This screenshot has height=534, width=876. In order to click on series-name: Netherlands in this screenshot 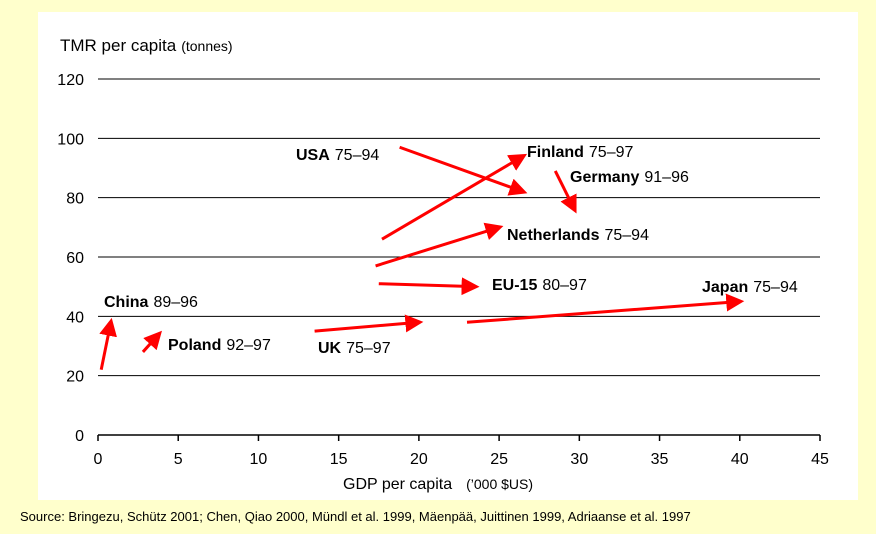, I will do `click(553, 235)`.